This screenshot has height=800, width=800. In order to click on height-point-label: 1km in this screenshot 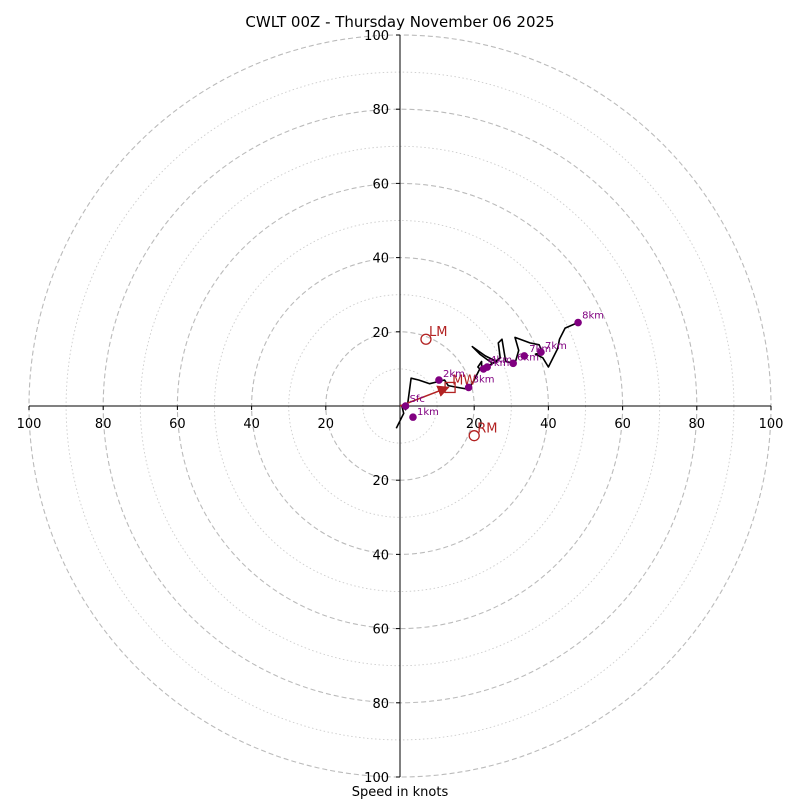, I will do `click(428, 412)`.